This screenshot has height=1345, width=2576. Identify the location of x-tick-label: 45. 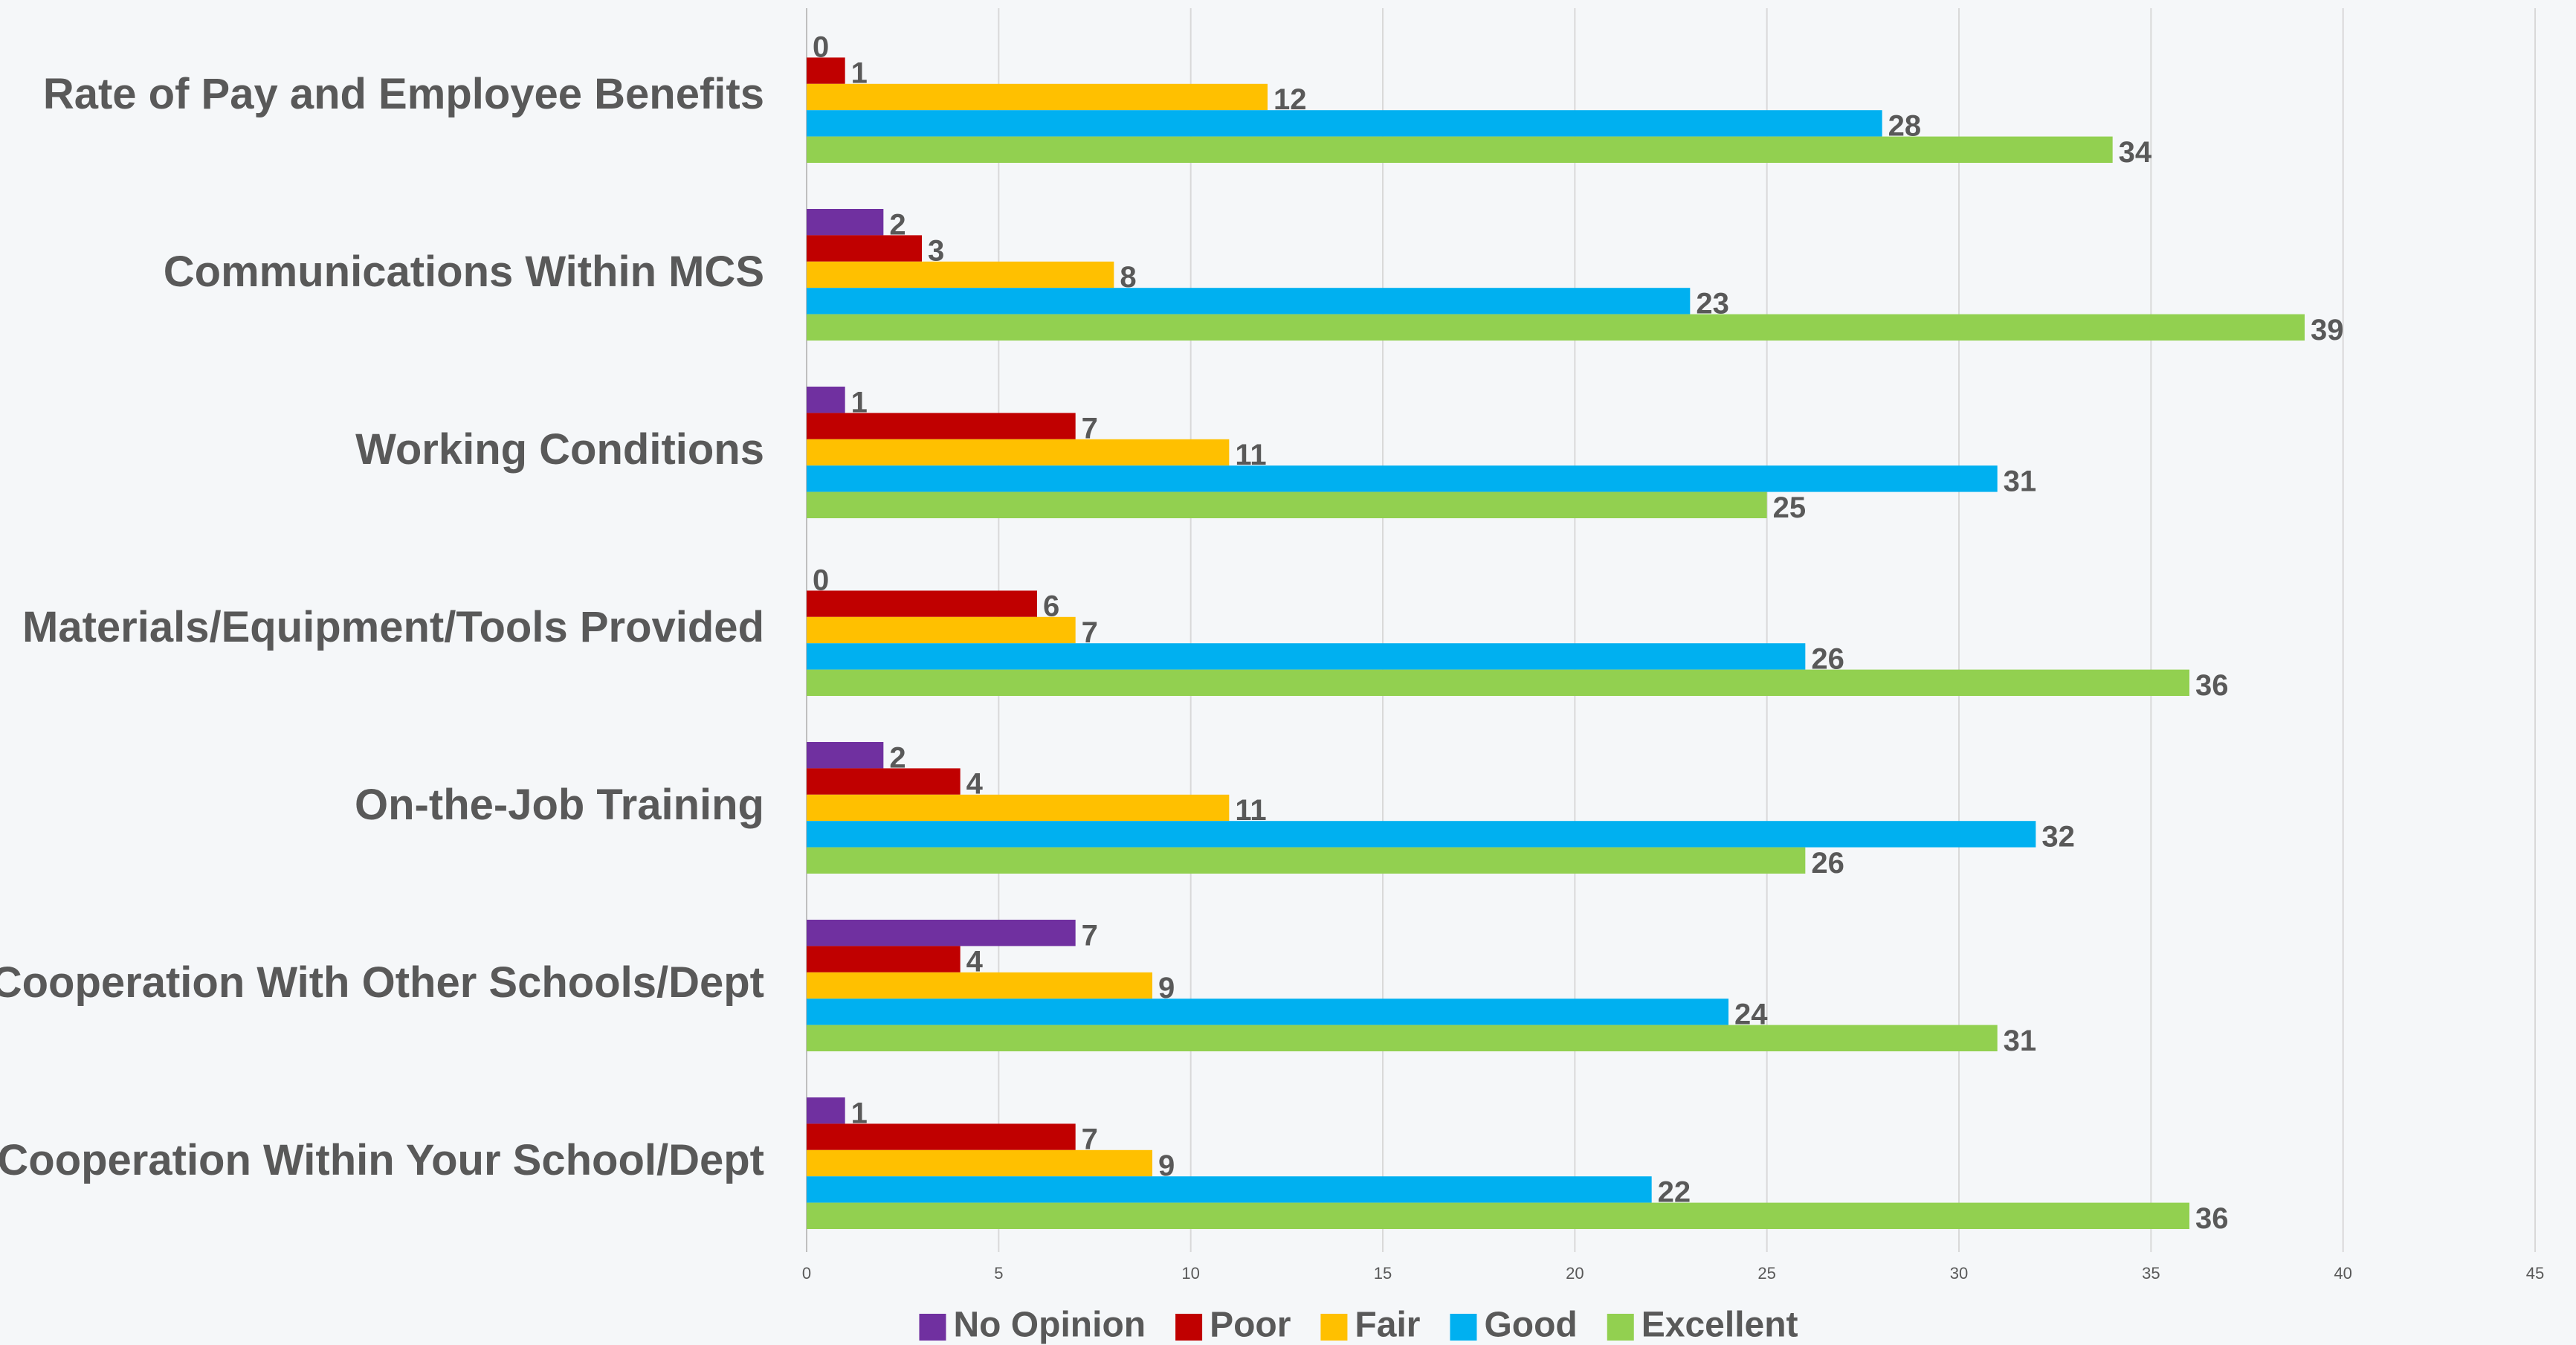
(2535, 1273).